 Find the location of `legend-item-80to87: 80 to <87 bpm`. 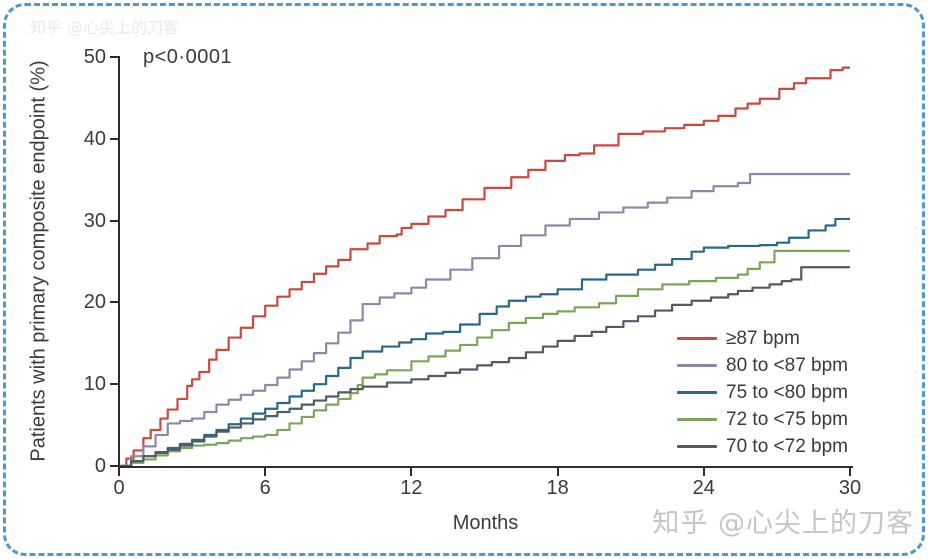

legend-item-80to87: 80 to <87 bpm is located at coordinates (762, 365).